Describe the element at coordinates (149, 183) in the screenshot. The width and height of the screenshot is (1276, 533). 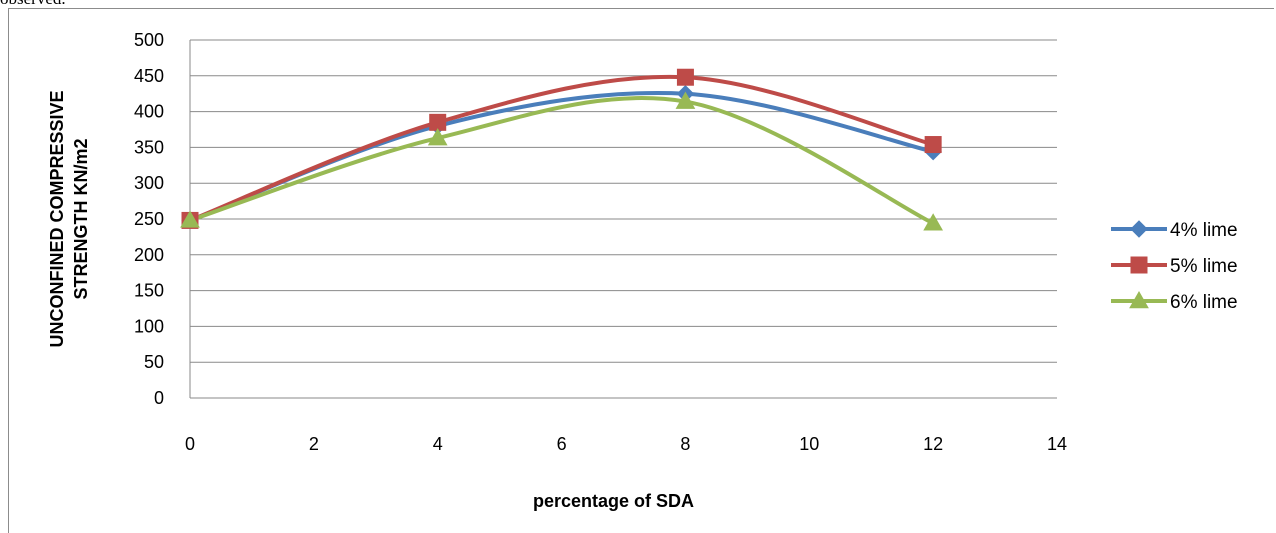
I see `y-tick-label: 300` at that location.